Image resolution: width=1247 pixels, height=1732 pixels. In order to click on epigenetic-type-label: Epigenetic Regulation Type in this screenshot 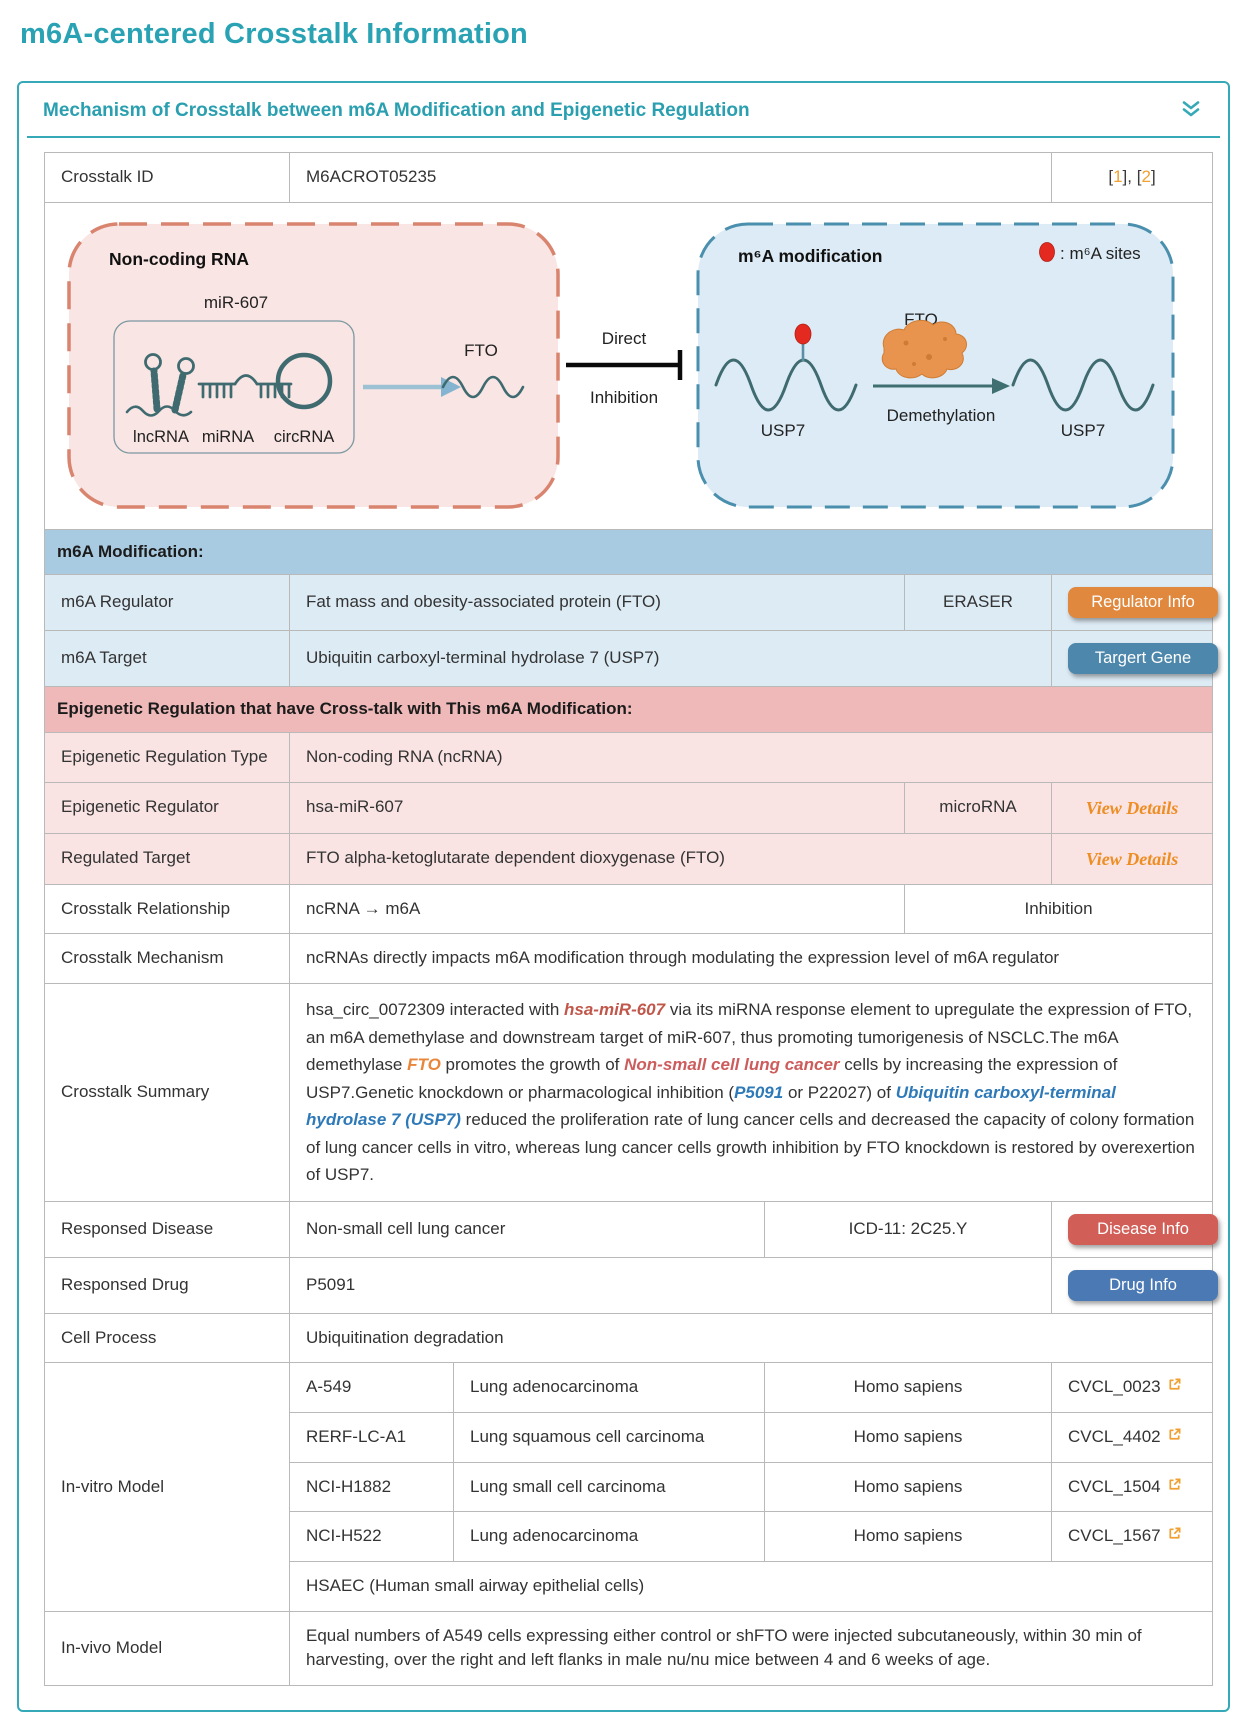, I will do `click(167, 757)`.